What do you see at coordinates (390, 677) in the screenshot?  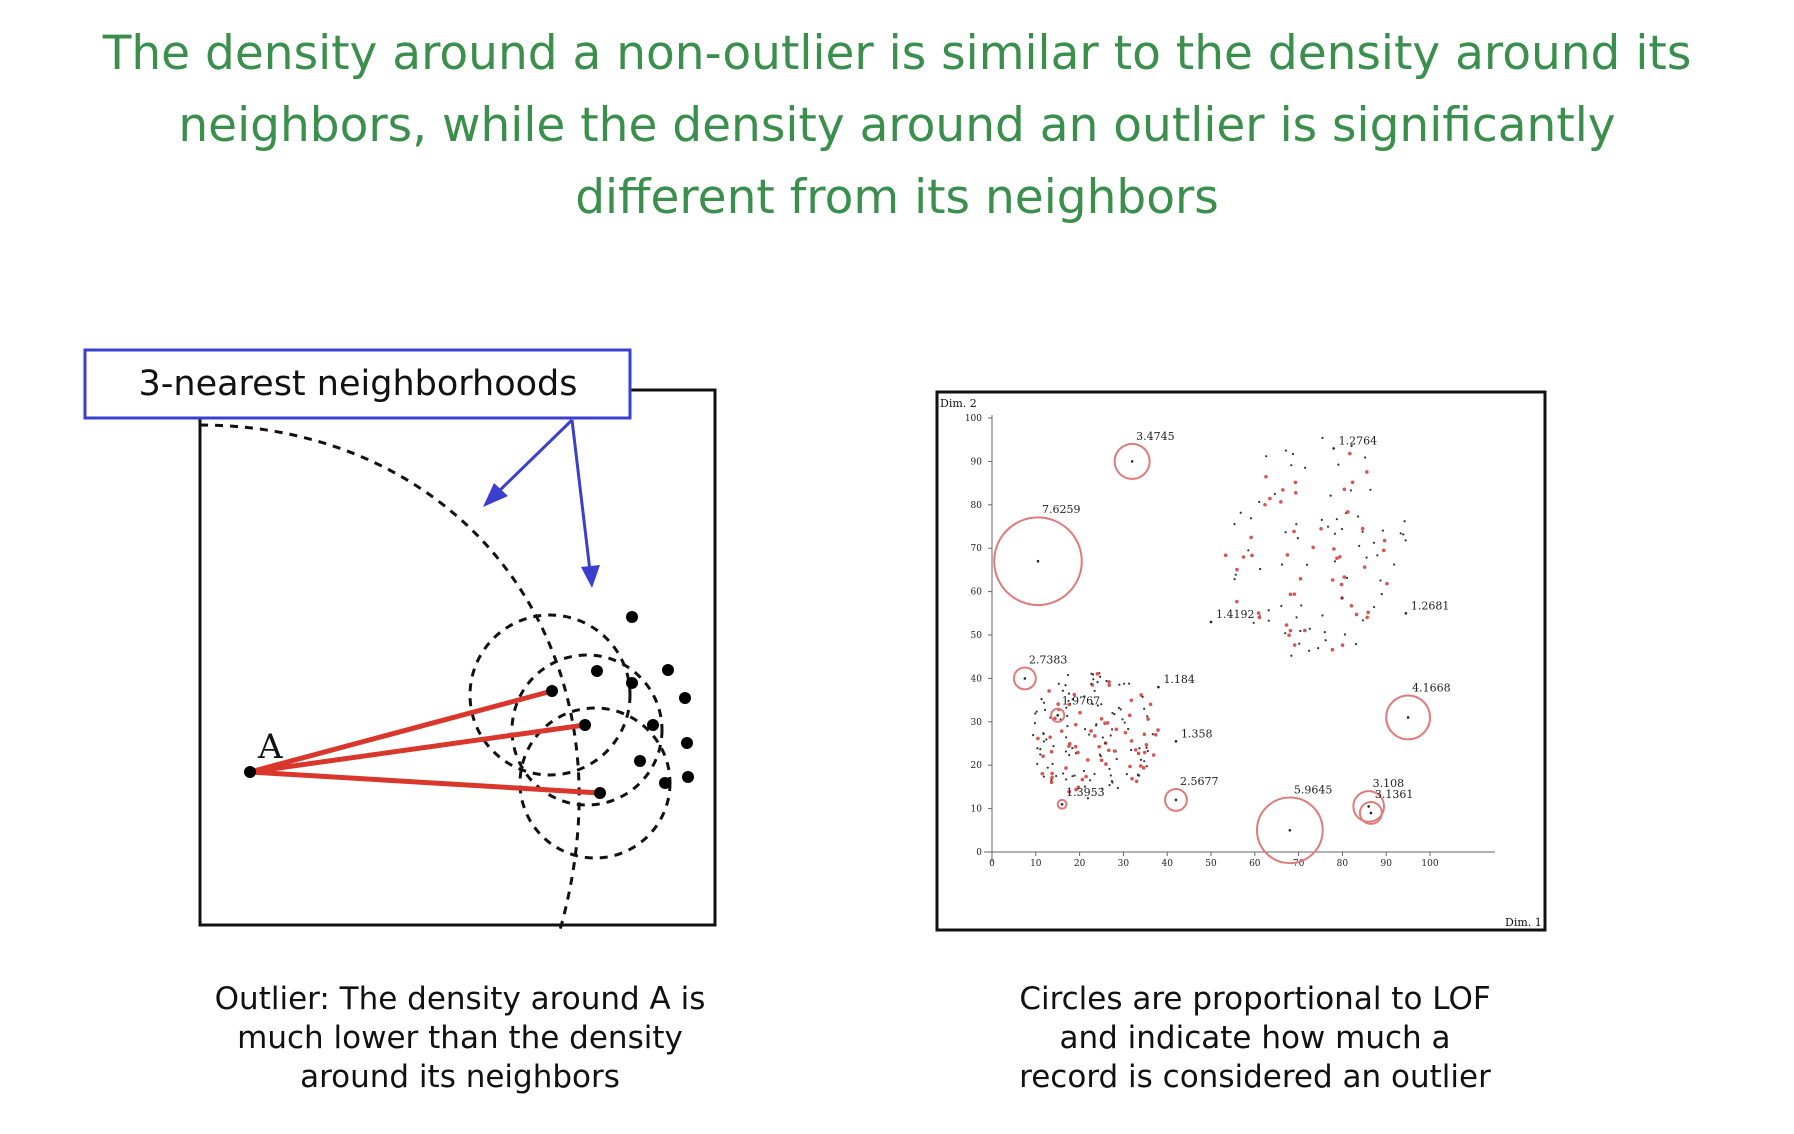 I see `outlier-neighborhood-arc` at bounding box center [390, 677].